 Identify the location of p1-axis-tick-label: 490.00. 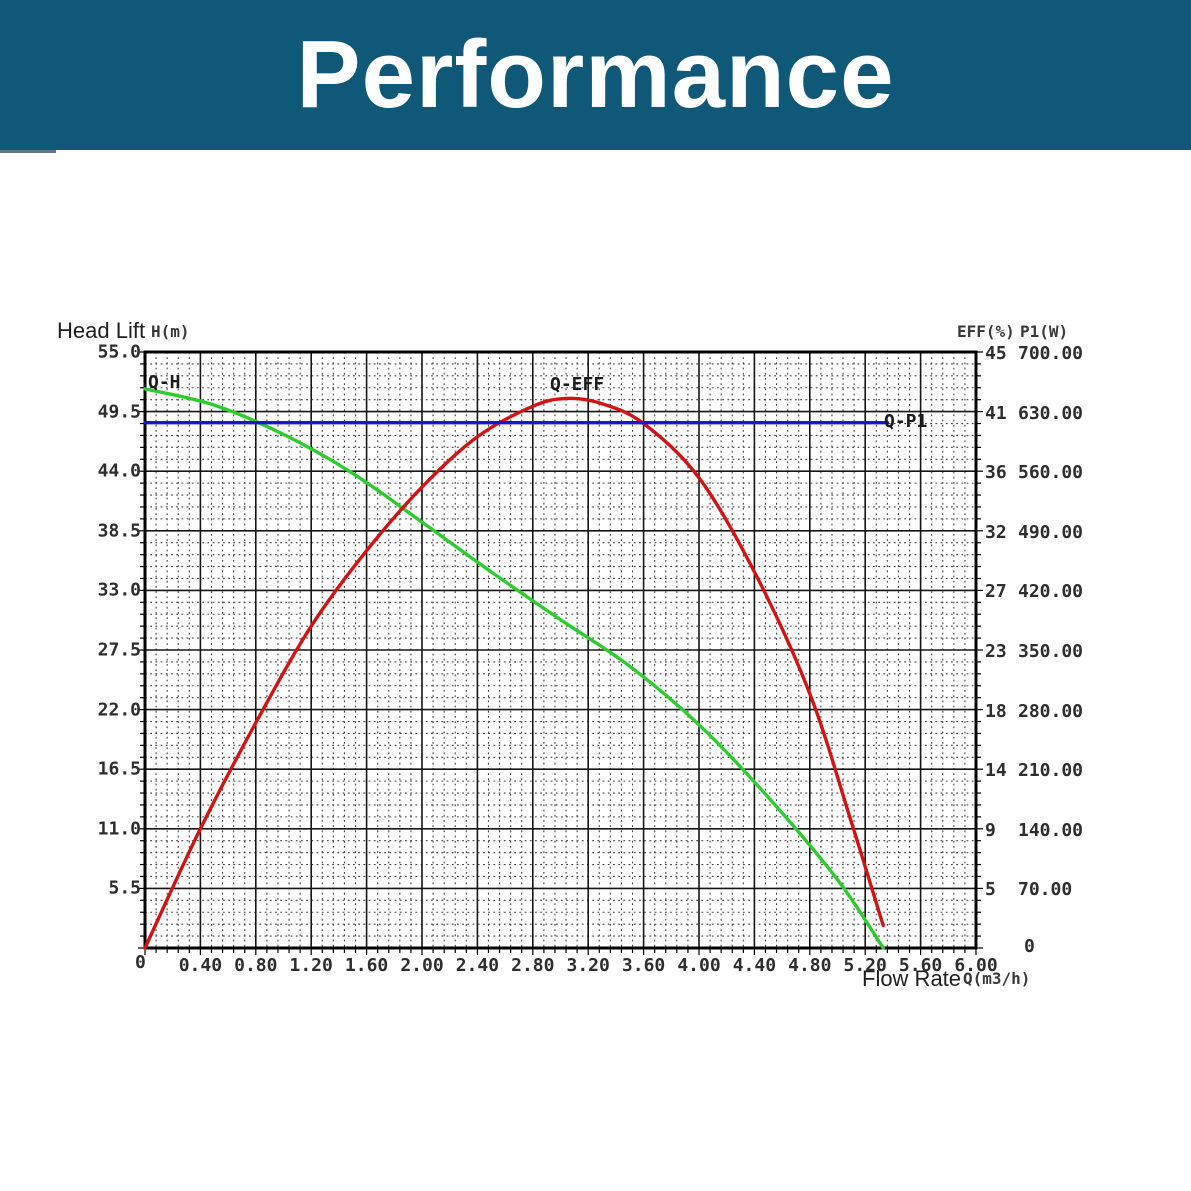
(1051, 532).